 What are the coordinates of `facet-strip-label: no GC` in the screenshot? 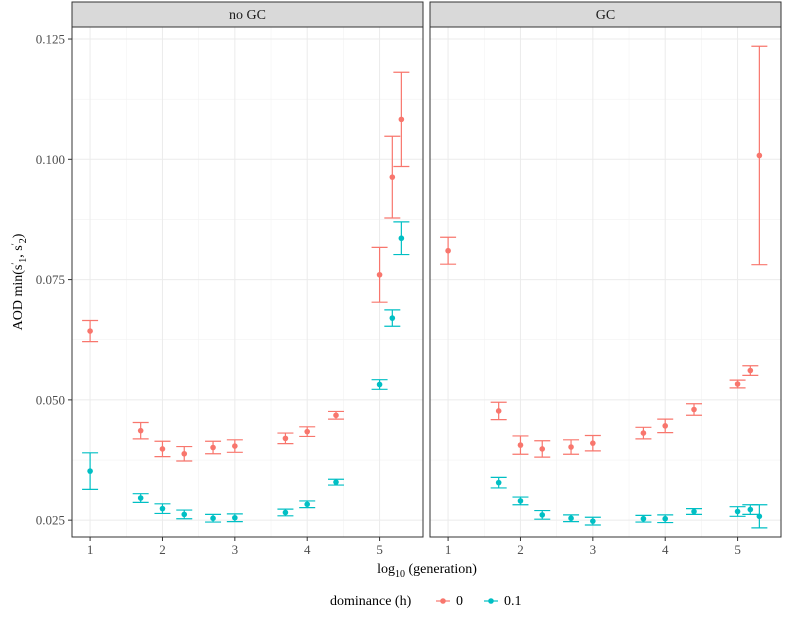 It's located at (247, 15).